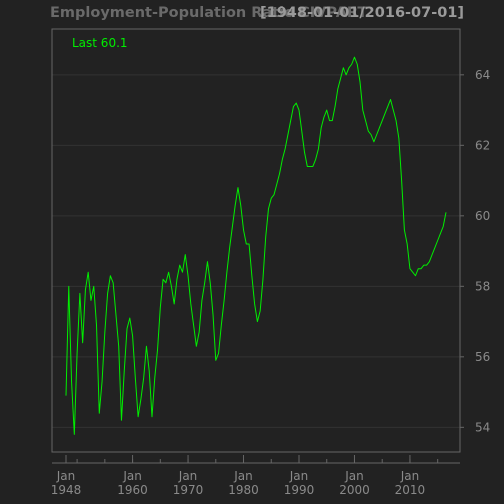 The height and width of the screenshot is (504, 504). I want to click on x-tick-label: 2000, so click(354, 490).